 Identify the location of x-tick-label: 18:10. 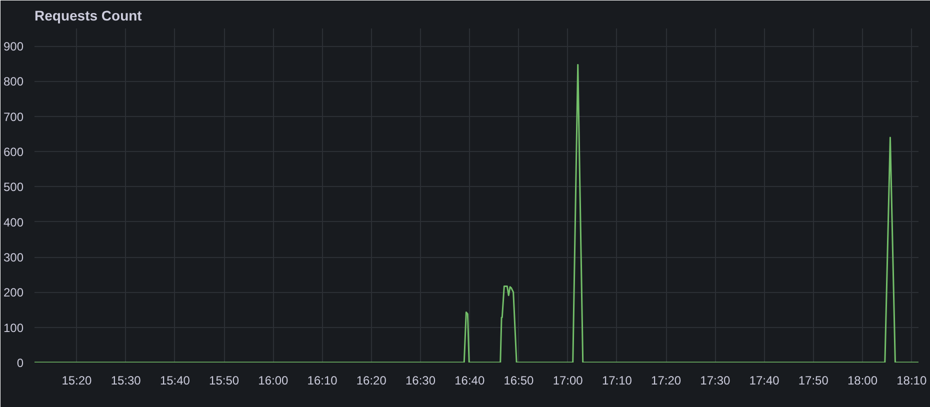
(911, 381).